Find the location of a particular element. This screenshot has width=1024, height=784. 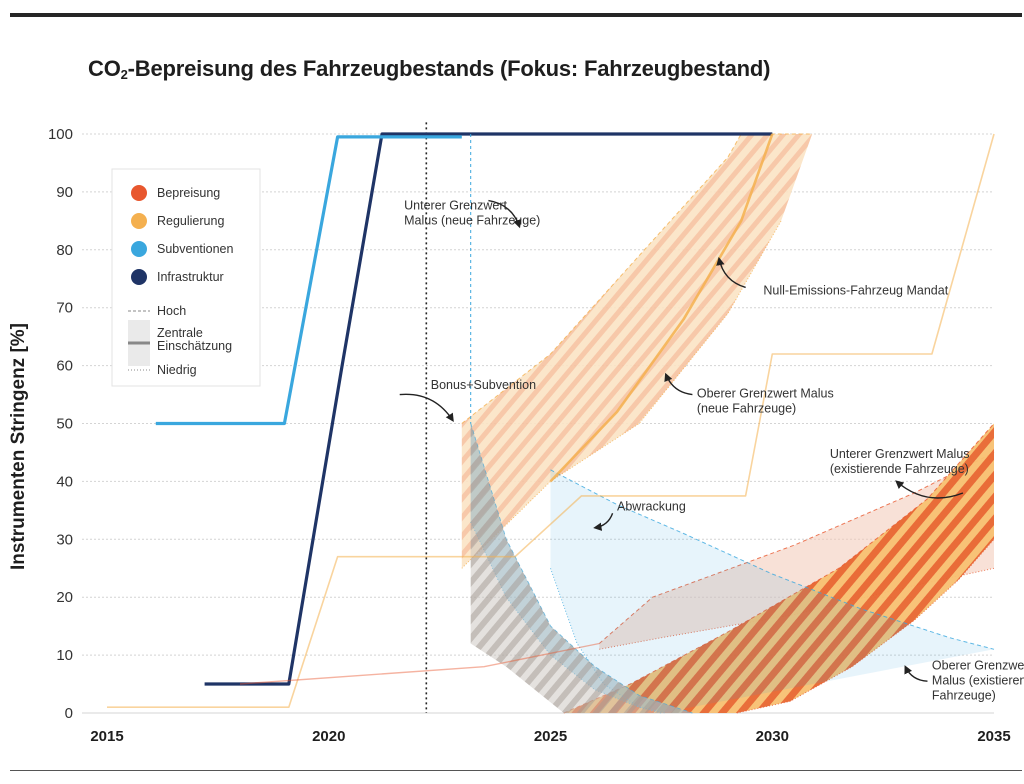

y-tick-label-50: 50 is located at coordinates (64, 424).